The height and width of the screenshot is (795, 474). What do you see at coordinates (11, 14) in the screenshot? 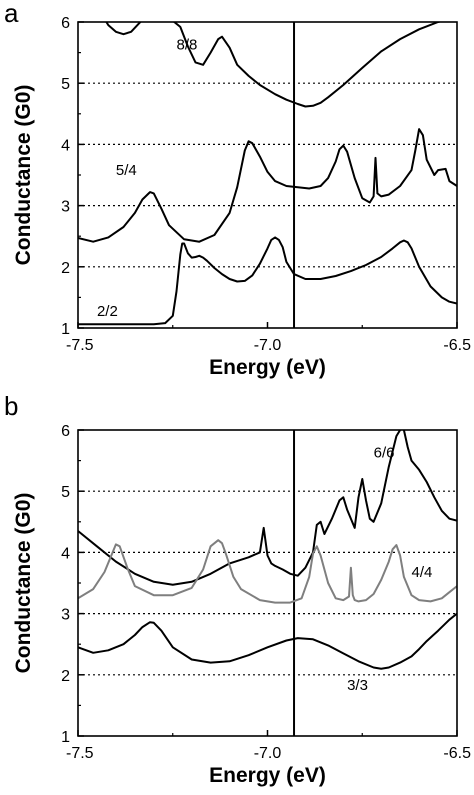
I see `panel-label: a` at bounding box center [11, 14].